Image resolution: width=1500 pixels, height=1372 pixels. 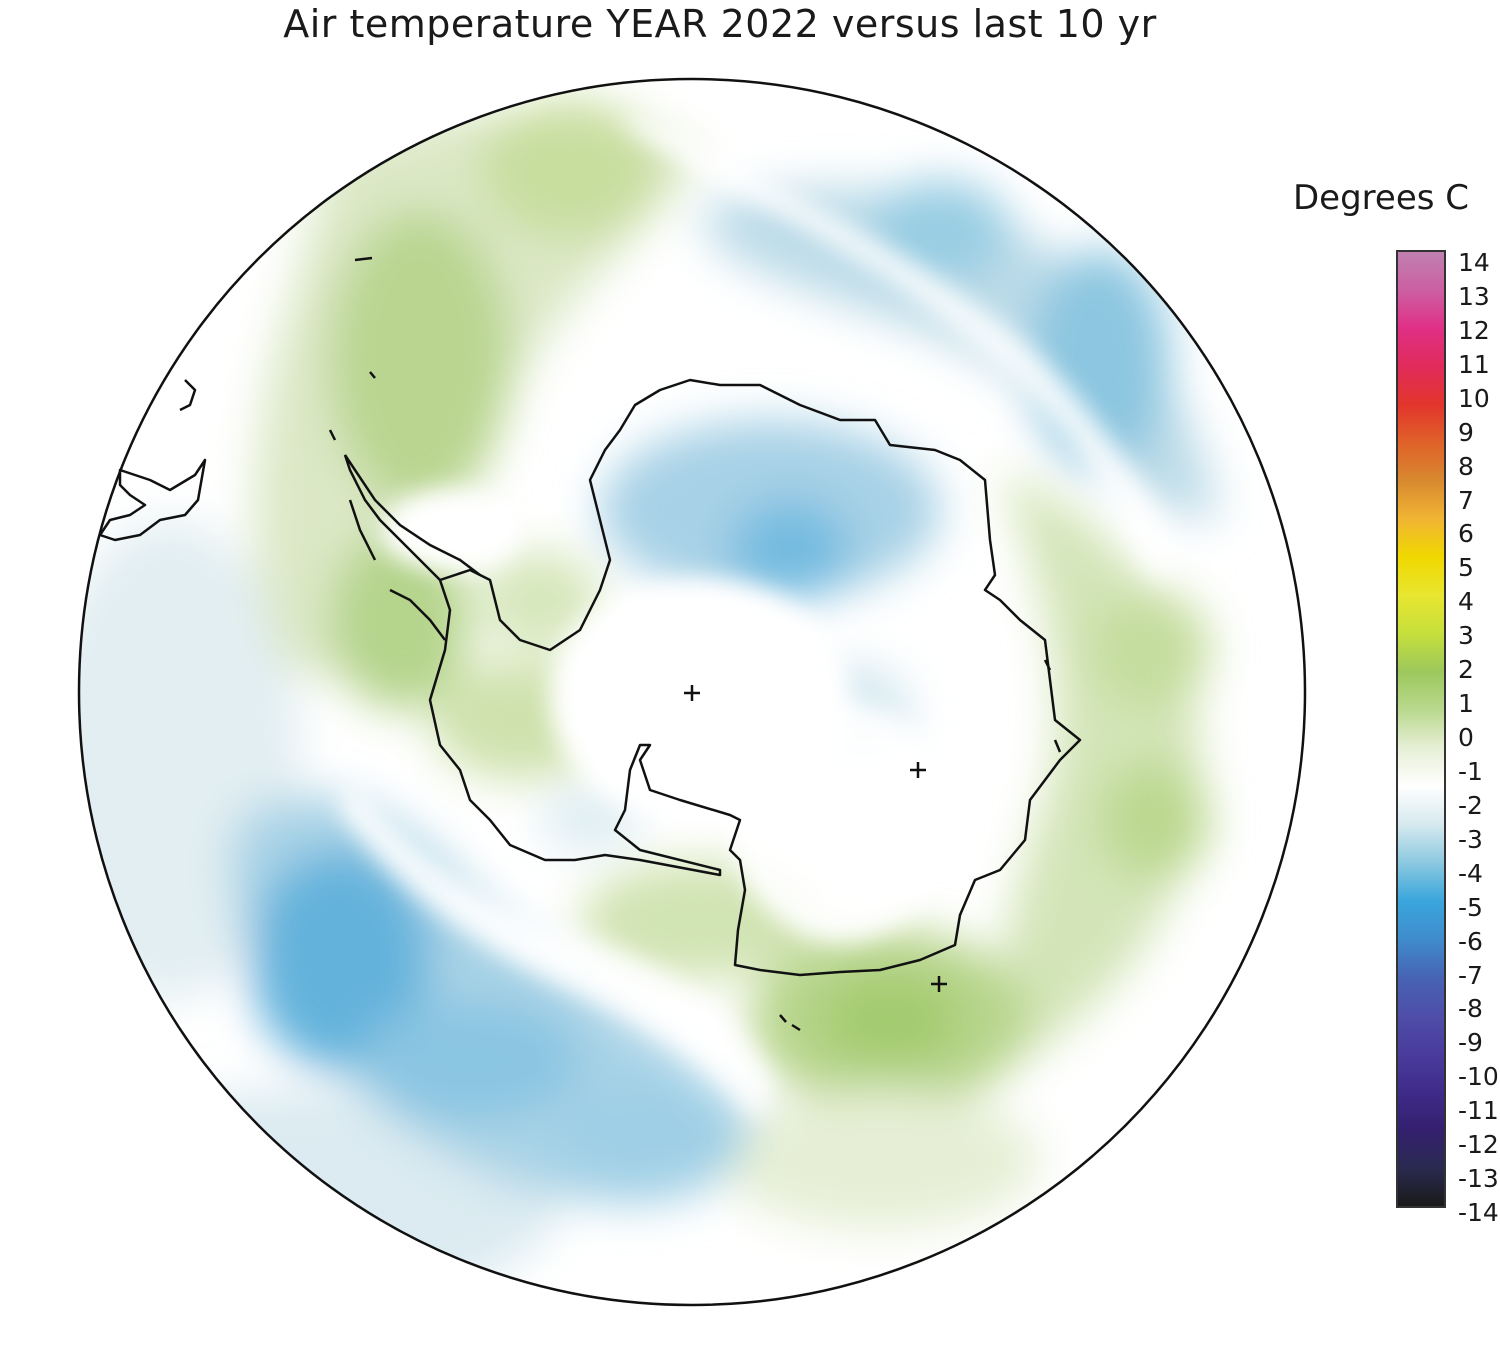 What do you see at coordinates (1466, 432) in the screenshot?
I see `colorbar-tick-label: 9` at bounding box center [1466, 432].